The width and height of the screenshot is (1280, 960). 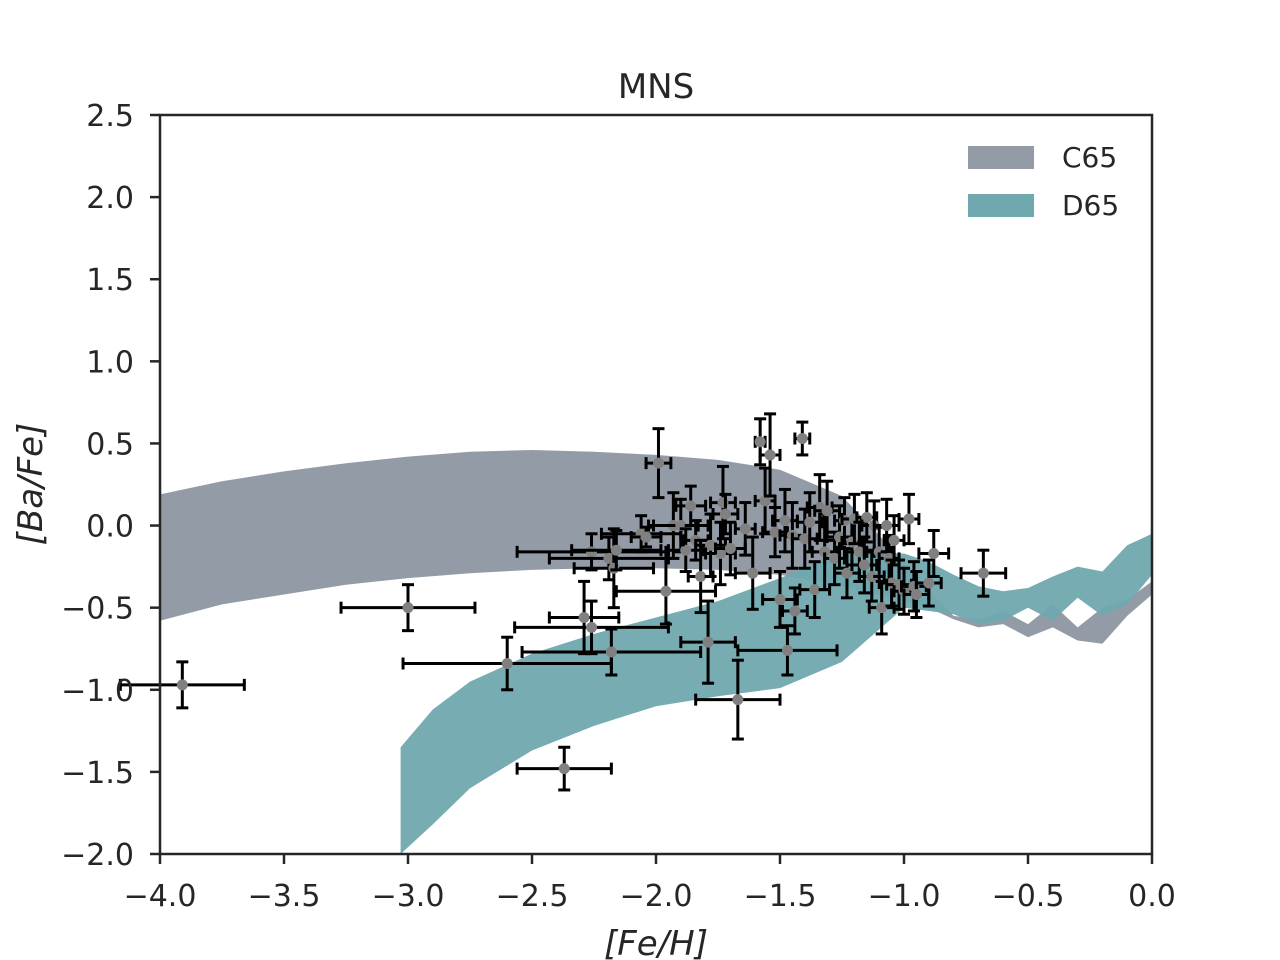 What do you see at coordinates (904, 896) in the screenshot?
I see `x-tick-label: −1.0` at bounding box center [904, 896].